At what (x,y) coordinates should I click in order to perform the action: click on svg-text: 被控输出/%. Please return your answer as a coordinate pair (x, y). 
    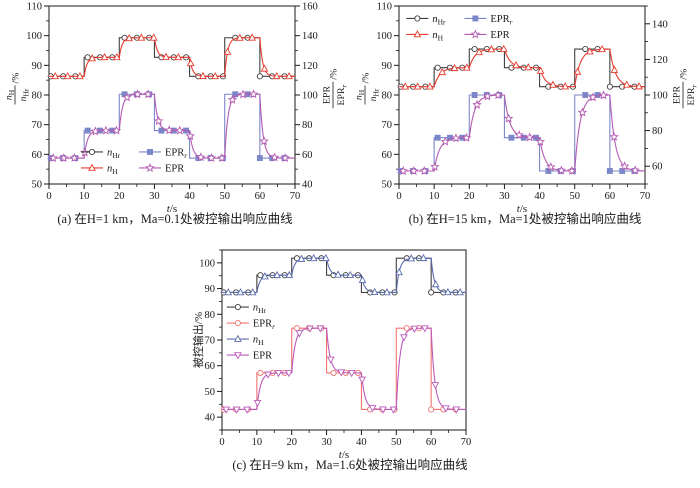
    Looking at the image, I should click on (198, 340).